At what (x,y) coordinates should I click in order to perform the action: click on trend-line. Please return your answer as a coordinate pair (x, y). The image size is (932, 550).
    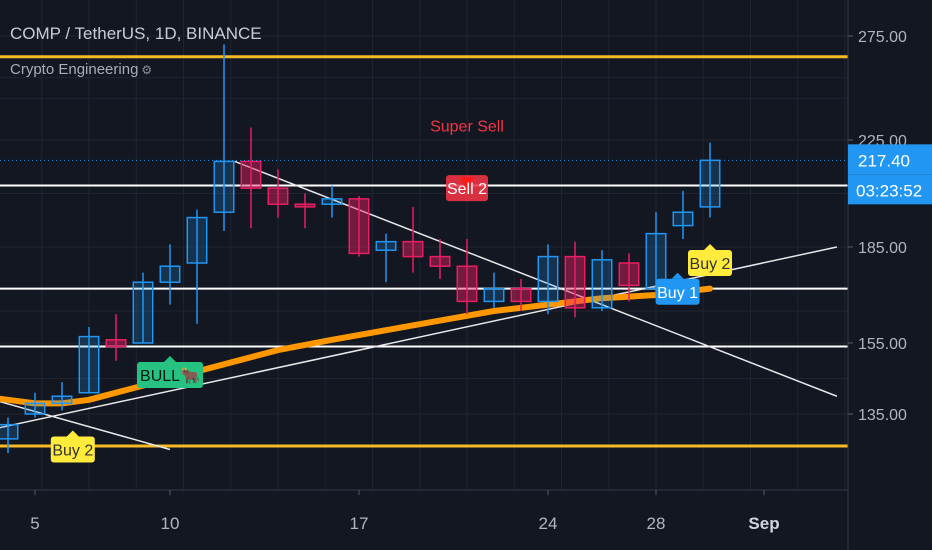
    Looking at the image, I should click on (85, 425).